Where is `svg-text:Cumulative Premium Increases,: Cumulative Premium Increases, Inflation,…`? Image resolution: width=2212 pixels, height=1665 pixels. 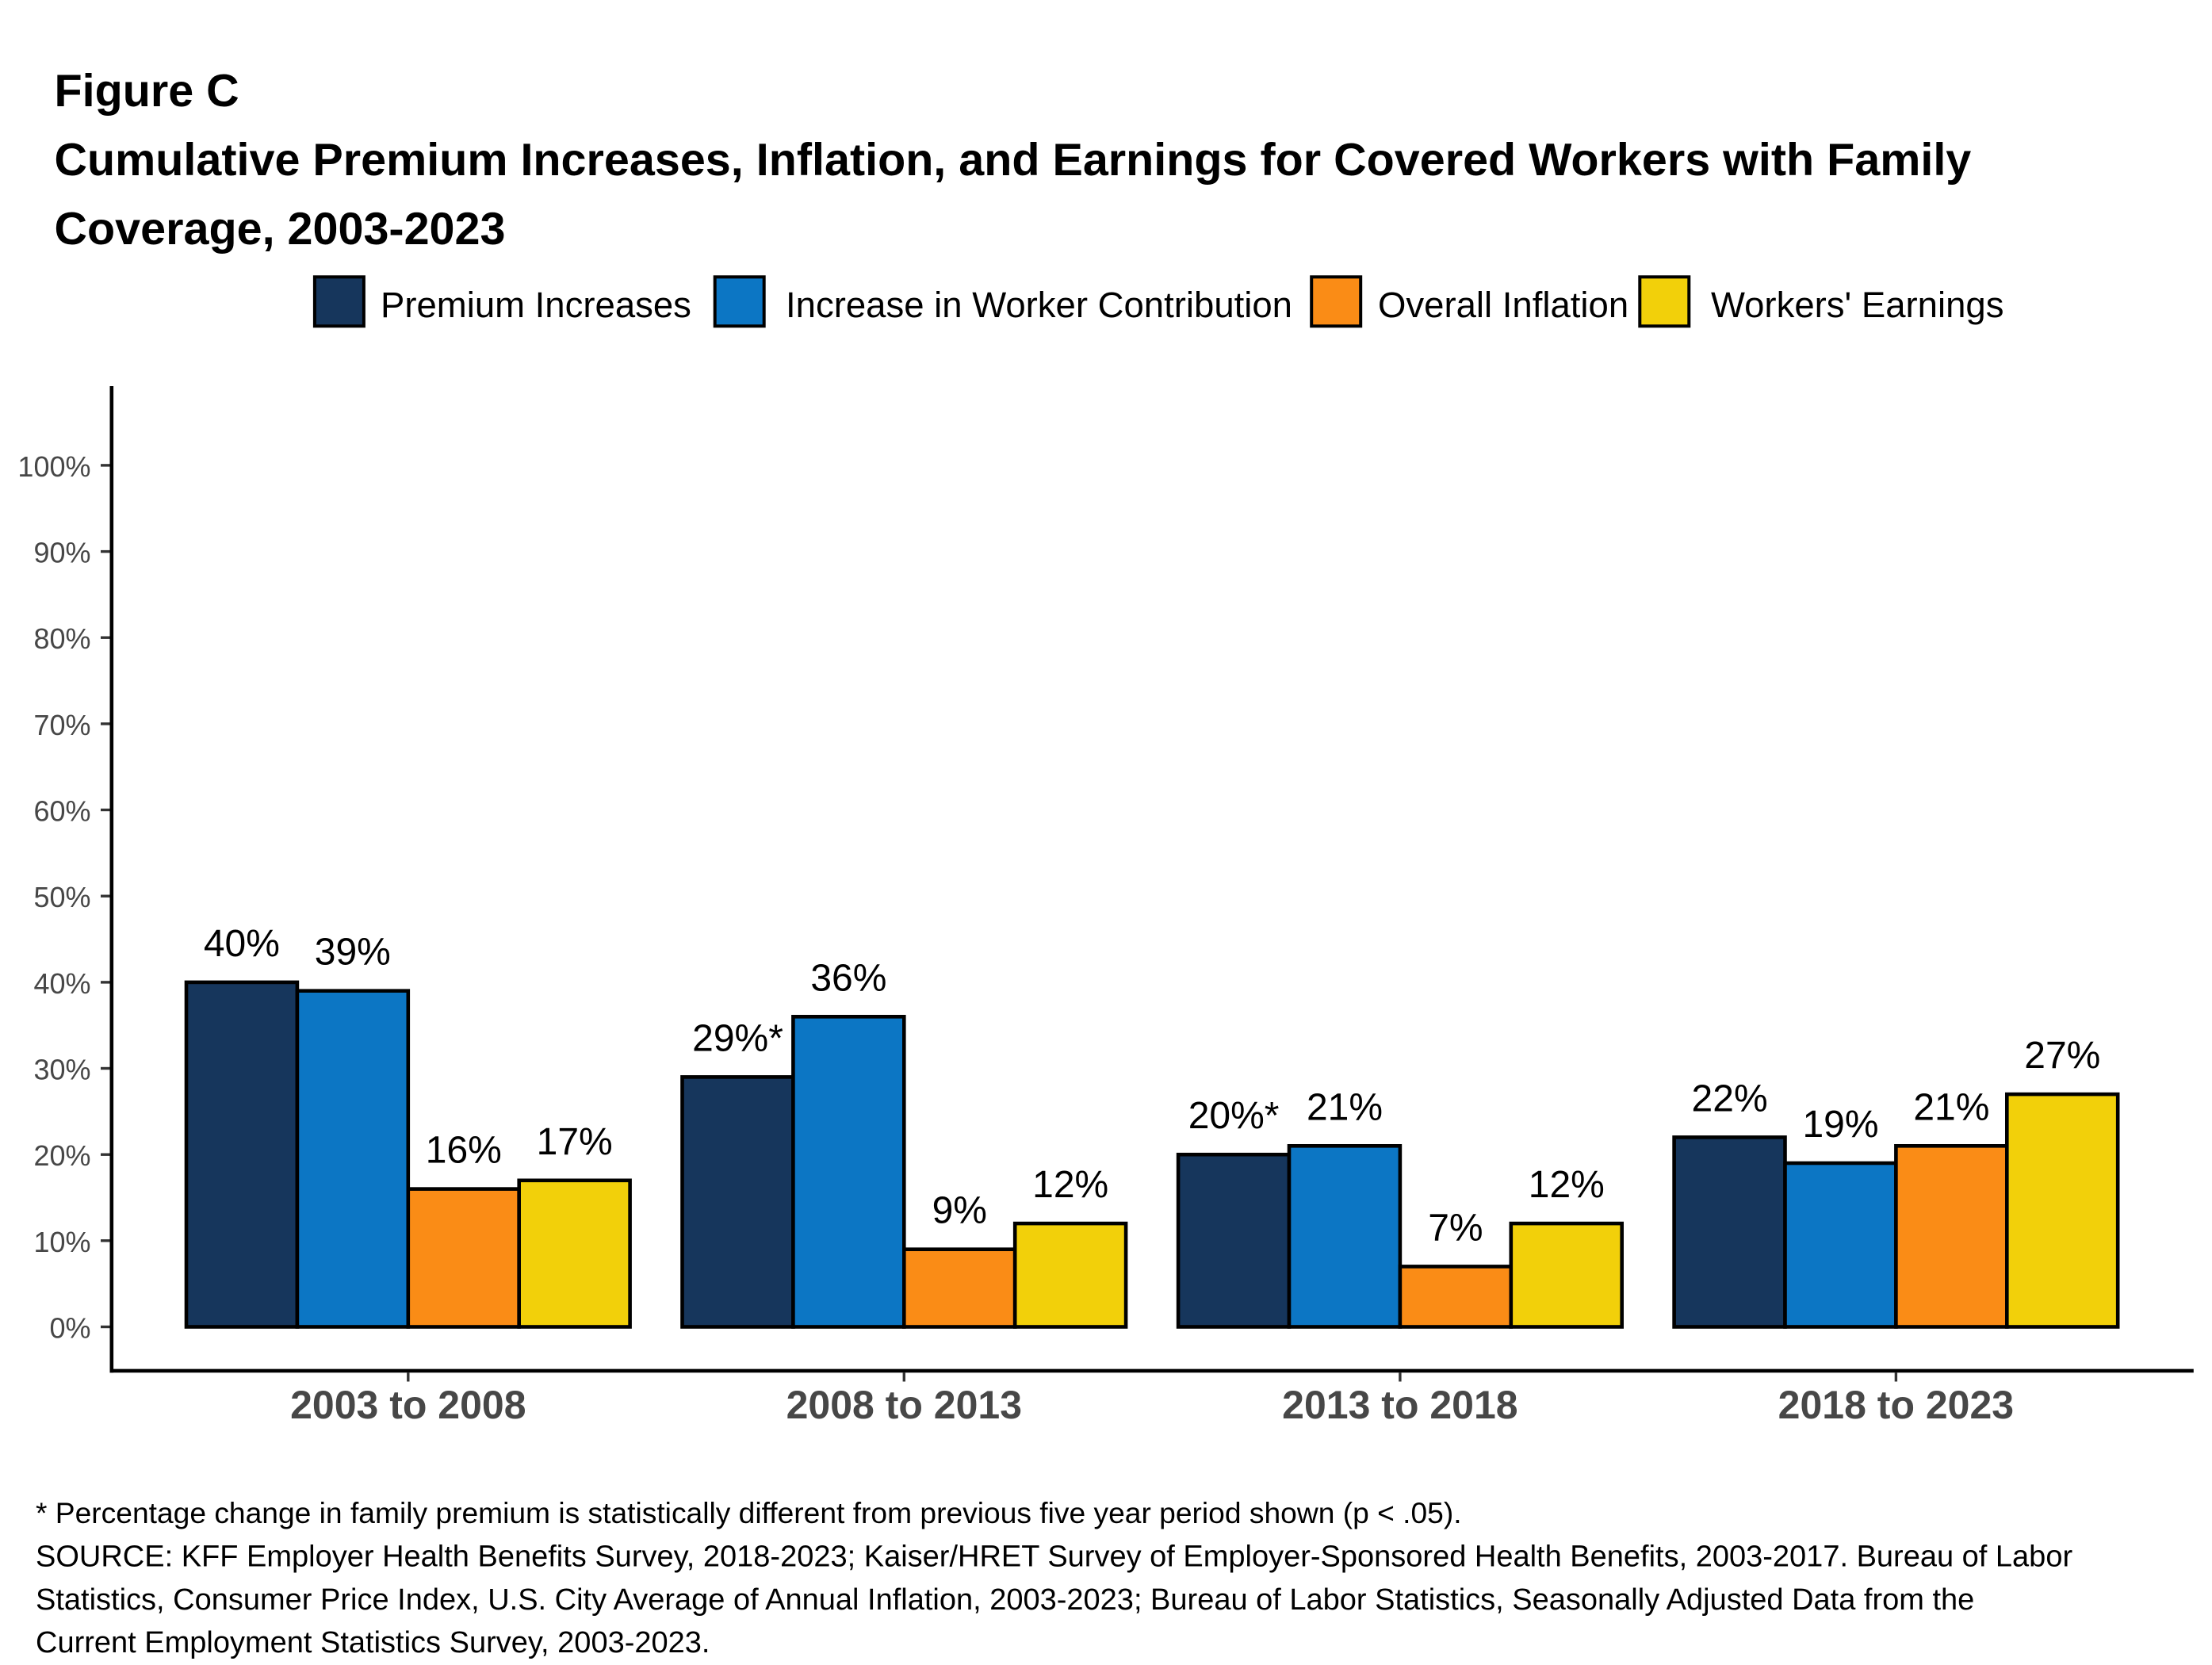 svg-text:Cumulative Premium Increases,: Cumulative Premium Increases, Inflation,… is located at coordinates (1013, 160).